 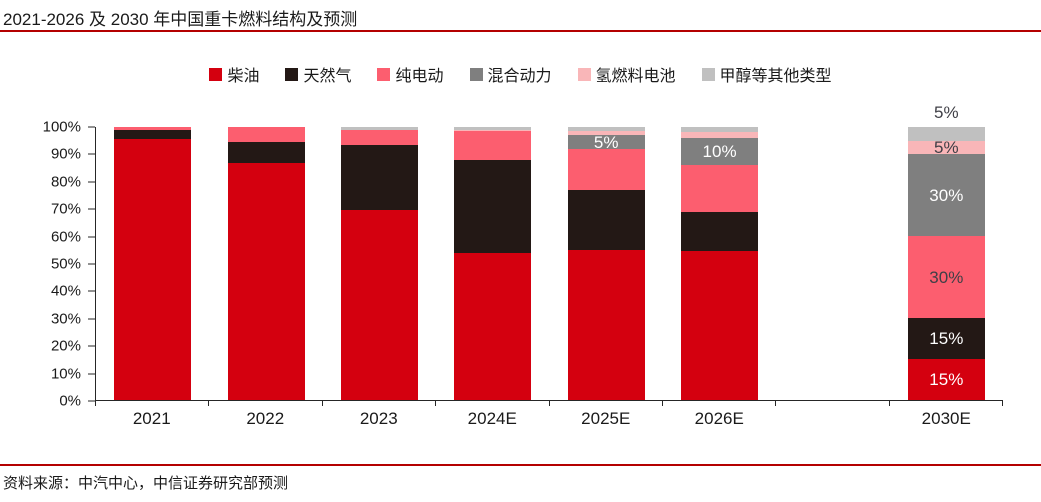 I want to click on x-label-2025E: 2025E, so click(x=606, y=418).